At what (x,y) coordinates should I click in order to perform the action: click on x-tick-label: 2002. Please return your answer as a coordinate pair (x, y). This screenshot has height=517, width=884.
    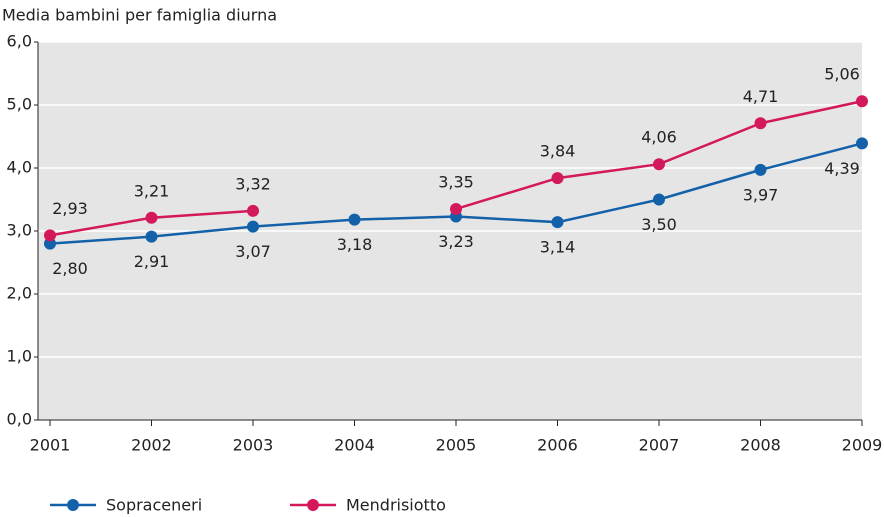
    Looking at the image, I should click on (151, 445).